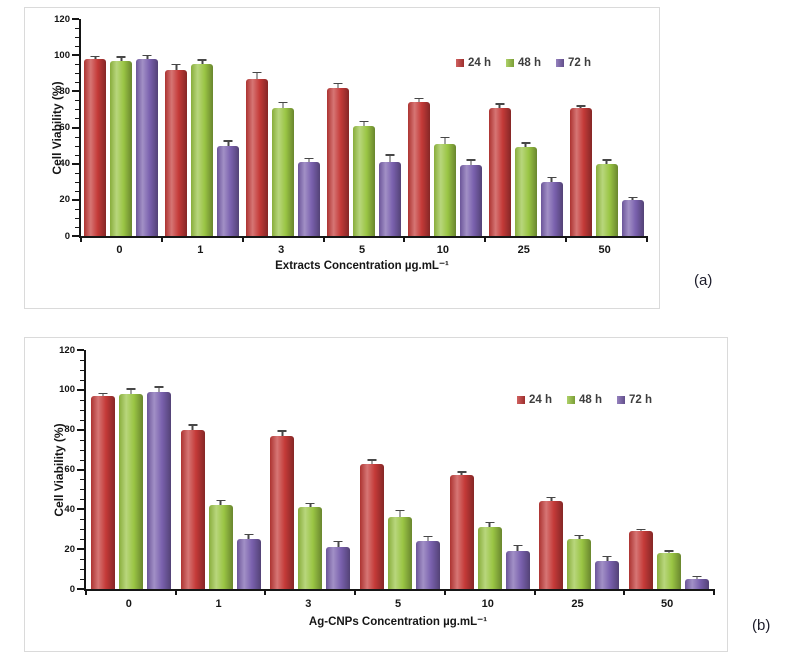 This screenshot has height=652, width=788. What do you see at coordinates (281, 250) in the screenshot?
I see `x-category-label: 3` at bounding box center [281, 250].